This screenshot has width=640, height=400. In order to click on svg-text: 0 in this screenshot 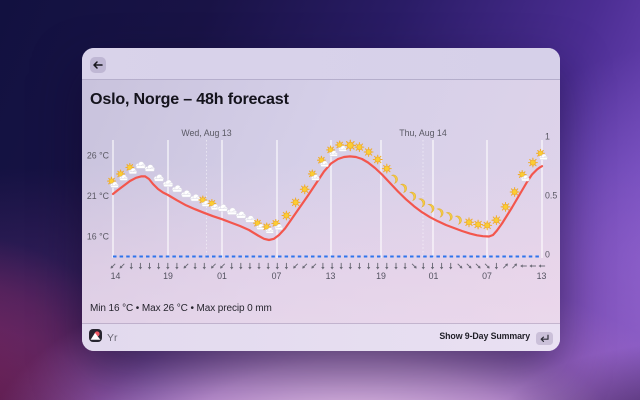, I will do `click(547, 255)`.